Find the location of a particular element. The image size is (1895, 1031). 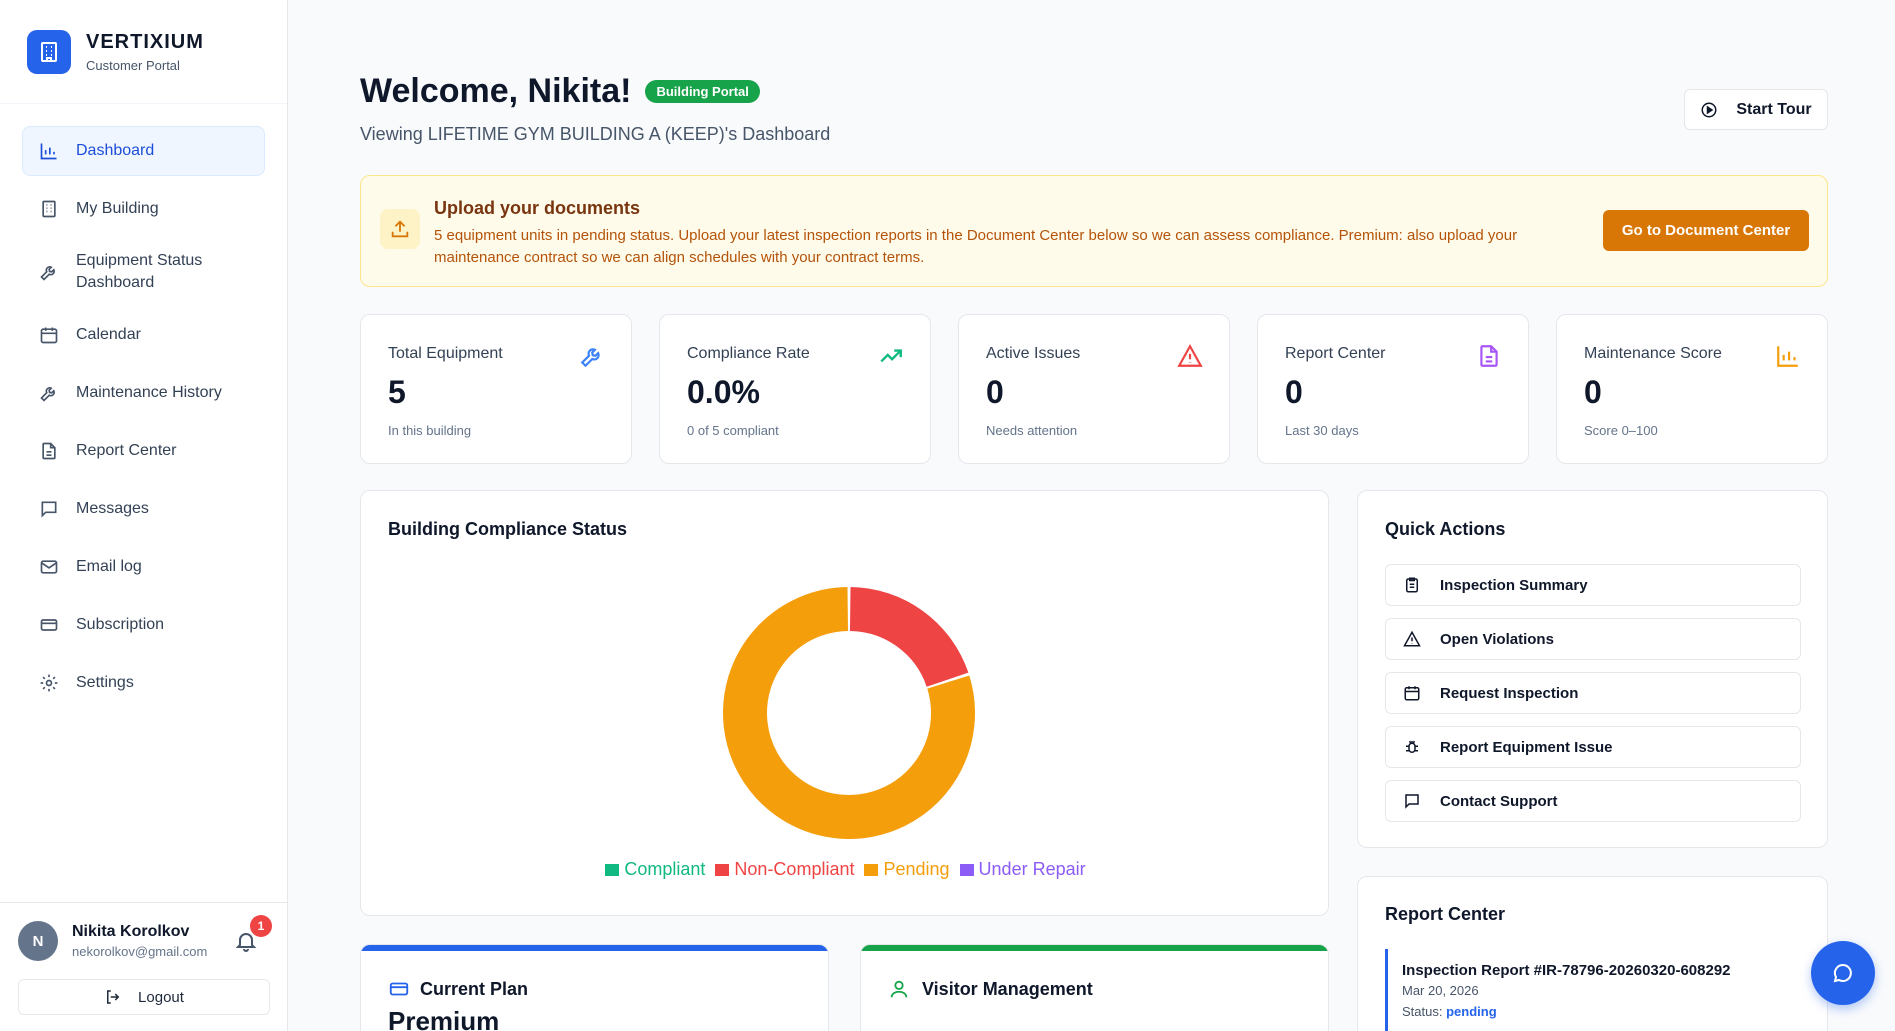

sidebar-item-label: Messages is located at coordinates (112, 508).